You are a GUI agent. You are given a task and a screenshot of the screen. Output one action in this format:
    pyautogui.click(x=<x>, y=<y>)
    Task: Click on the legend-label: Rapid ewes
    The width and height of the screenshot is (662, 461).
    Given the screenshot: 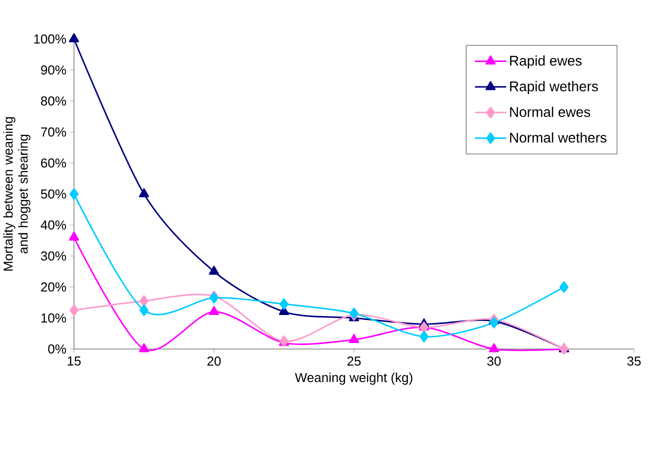 What is the action you would take?
    pyautogui.click(x=546, y=61)
    